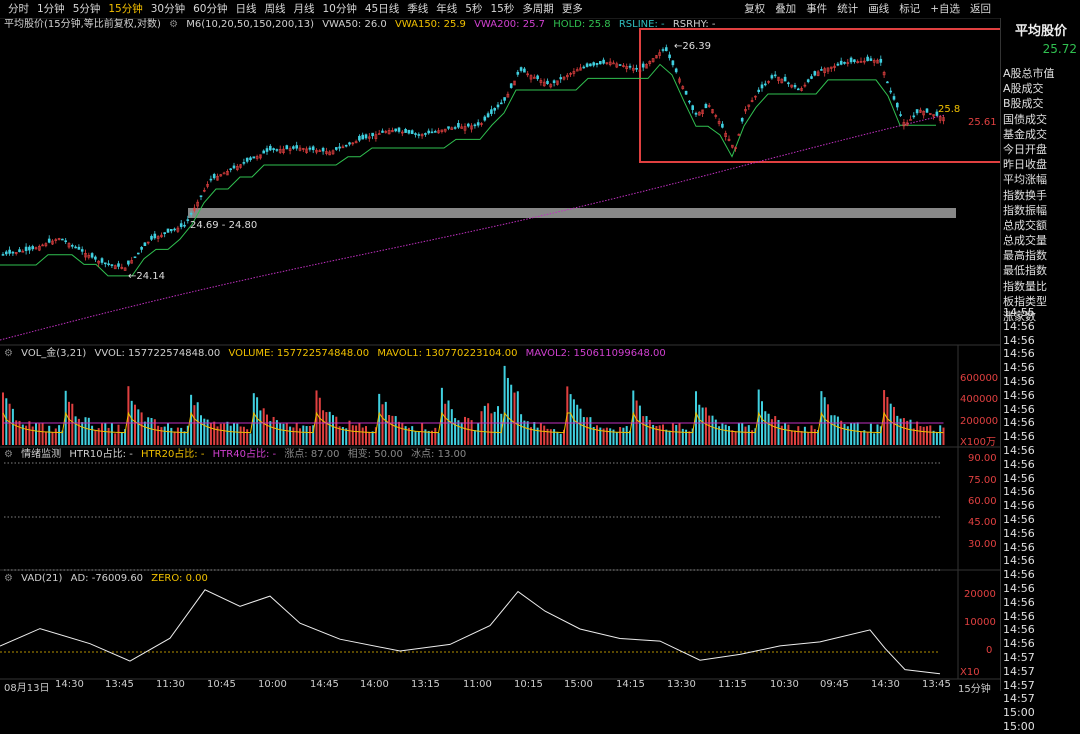  I want to click on vad-settings-icon: ⚙, so click(8, 578).